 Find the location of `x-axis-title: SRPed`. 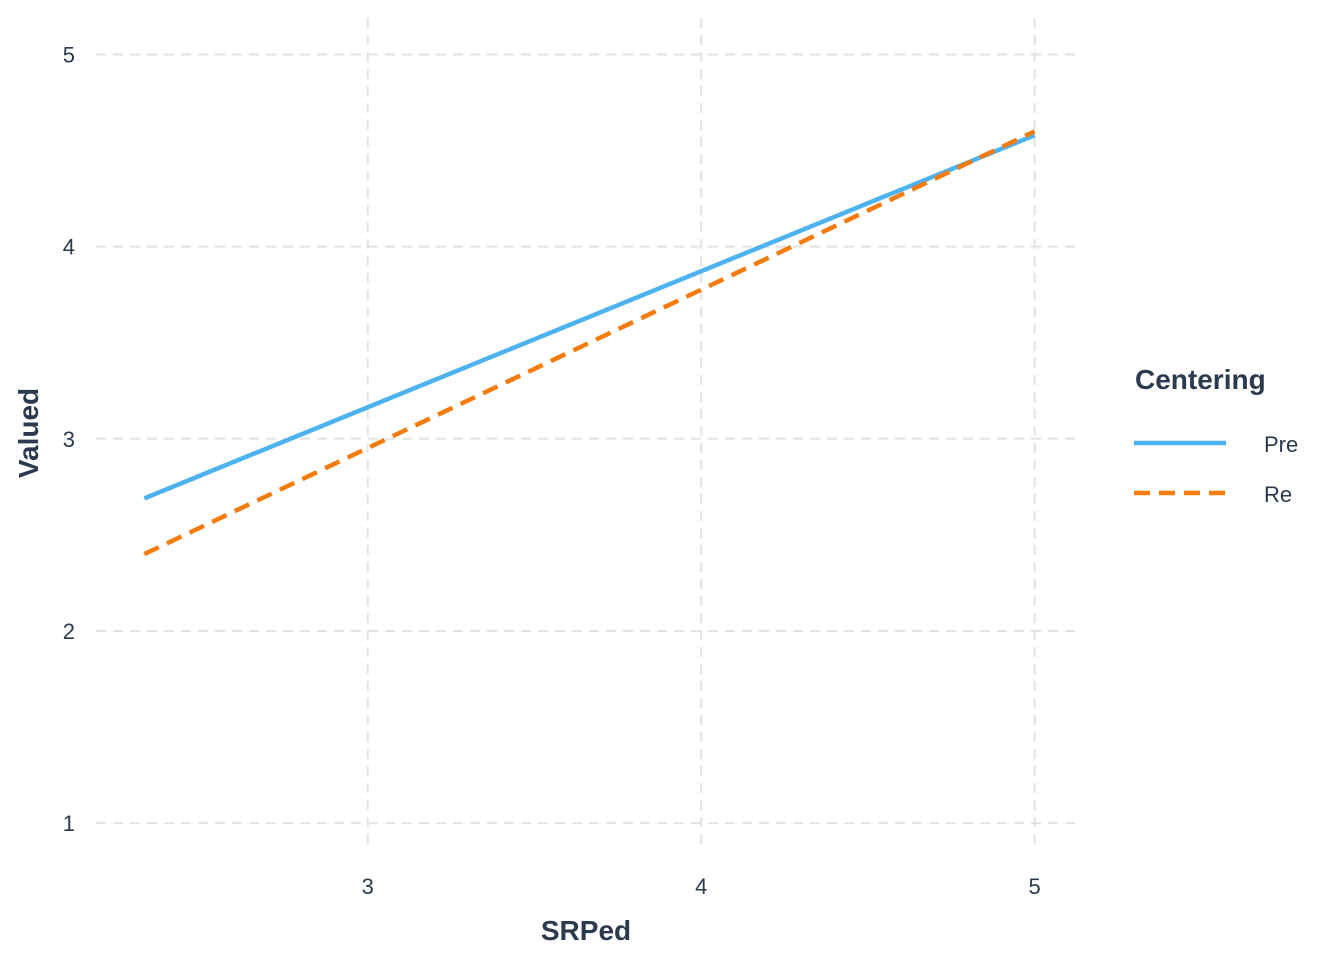

x-axis-title: SRPed is located at coordinates (586, 930).